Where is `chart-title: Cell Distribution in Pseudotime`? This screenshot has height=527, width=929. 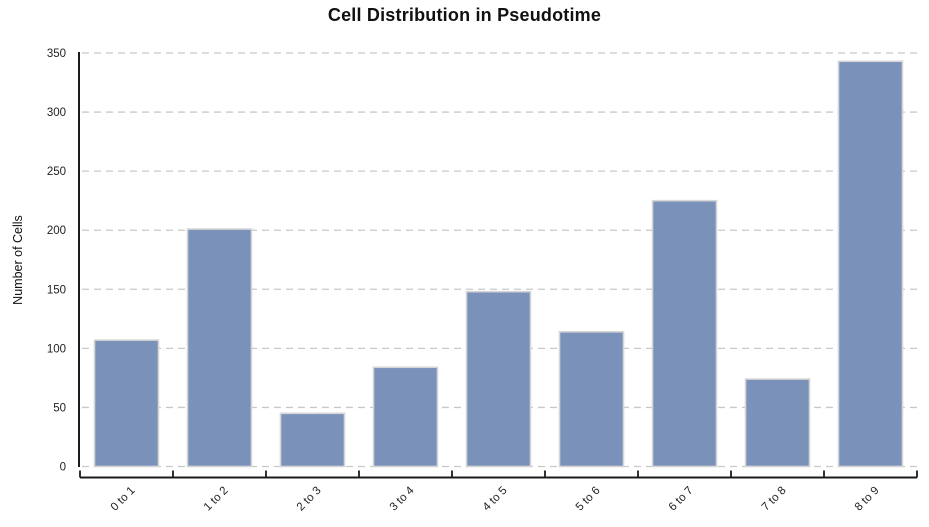 chart-title: Cell Distribution in Pseudotime is located at coordinates (464, 15).